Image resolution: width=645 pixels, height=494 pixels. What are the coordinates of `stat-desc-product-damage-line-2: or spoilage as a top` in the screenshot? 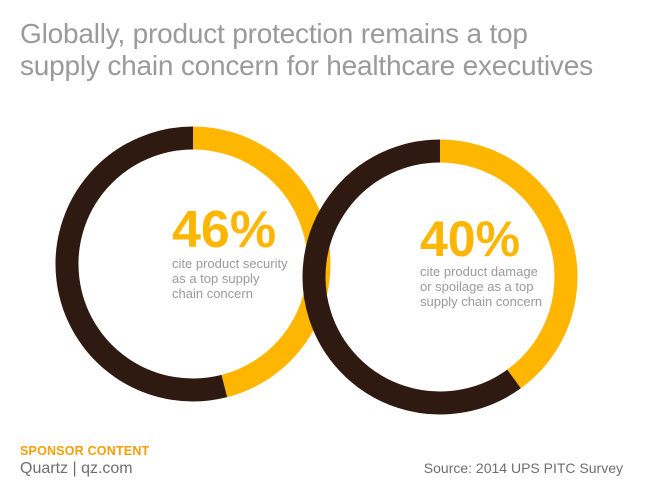 It's located at (476, 286).